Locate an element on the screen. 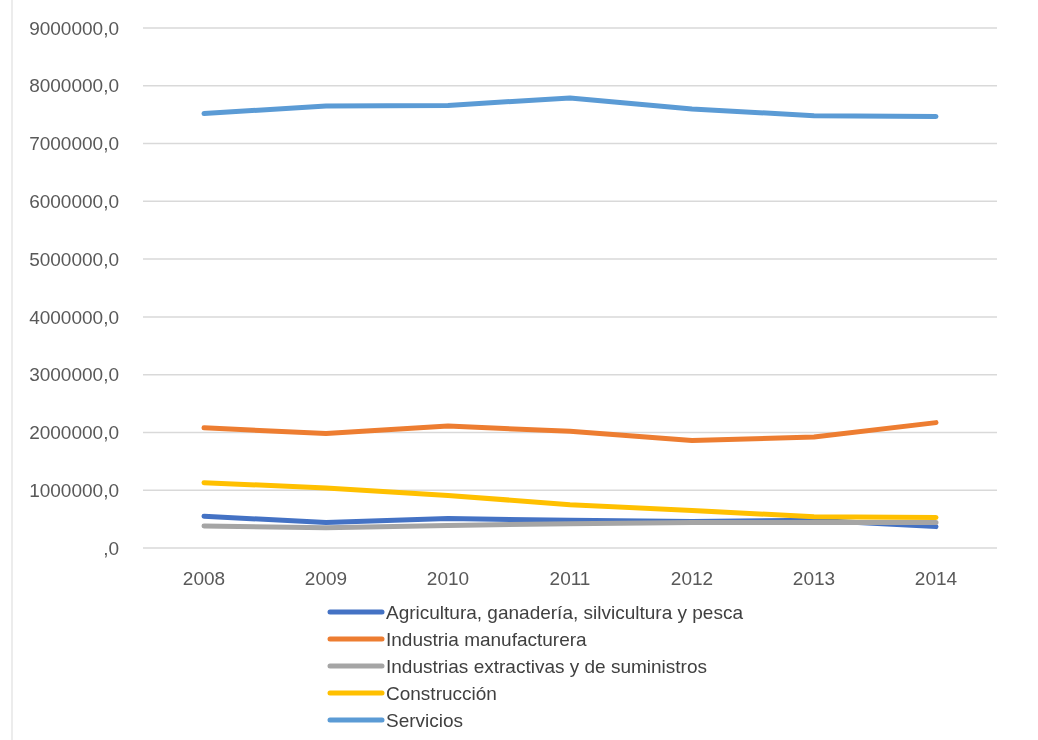 The width and height of the screenshot is (1038, 740). y-tick-label: ,0 is located at coordinates (111, 548).